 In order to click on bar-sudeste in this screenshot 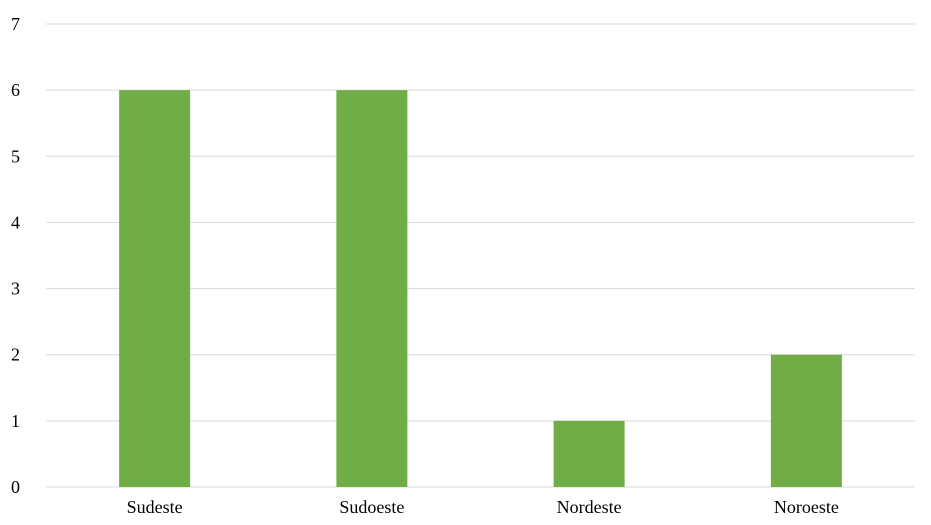, I will do `click(155, 289)`.